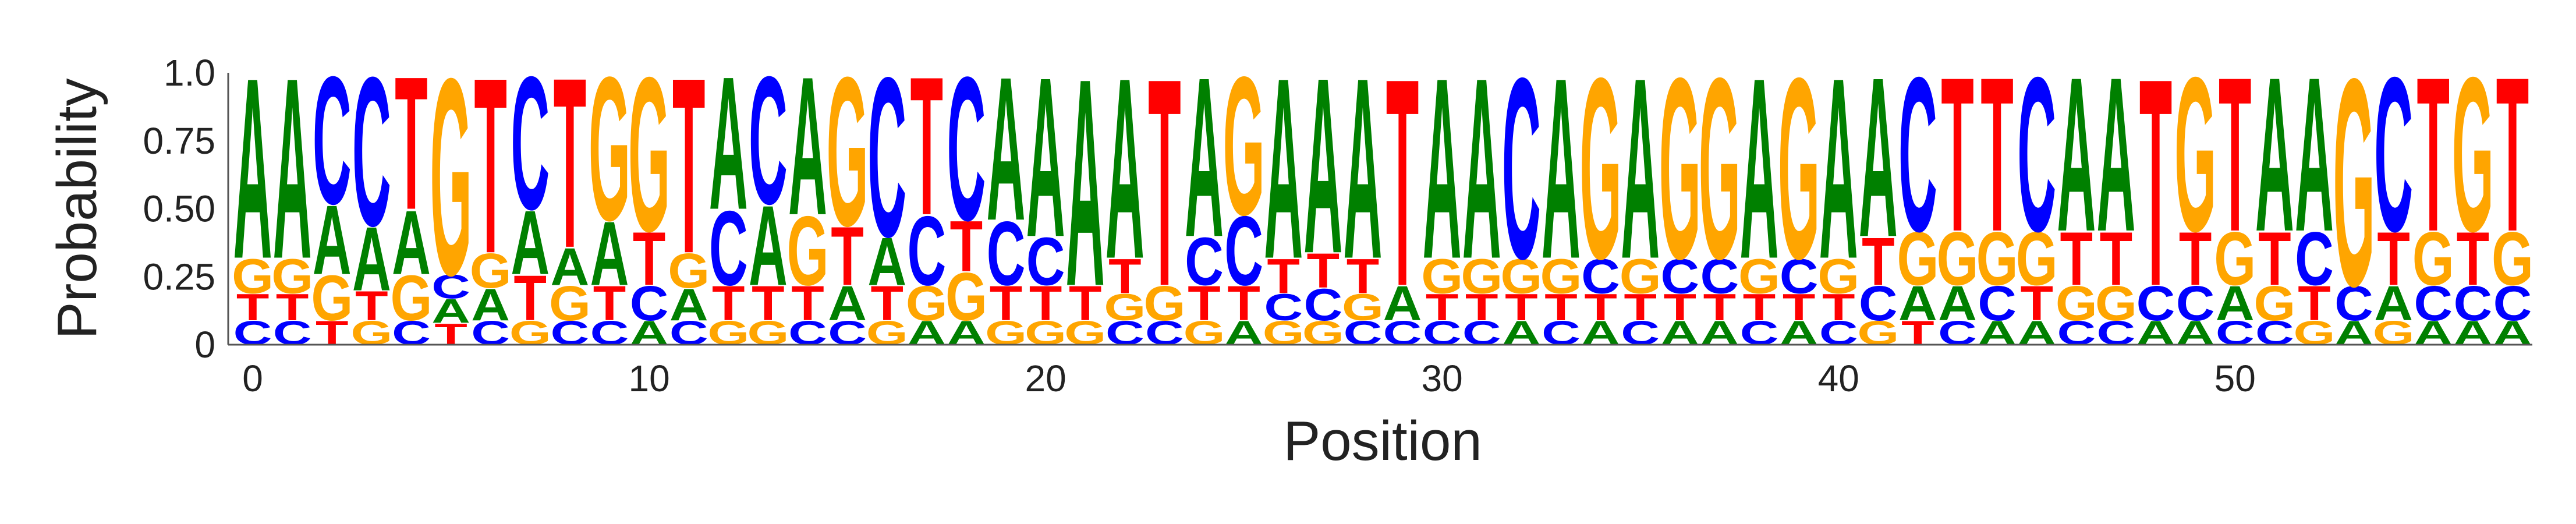 Image resolution: width=2576 pixels, height=524 pixels. Describe the element at coordinates (179, 209) in the screenshot. I see `y-tick-label: 0.50` at that location.